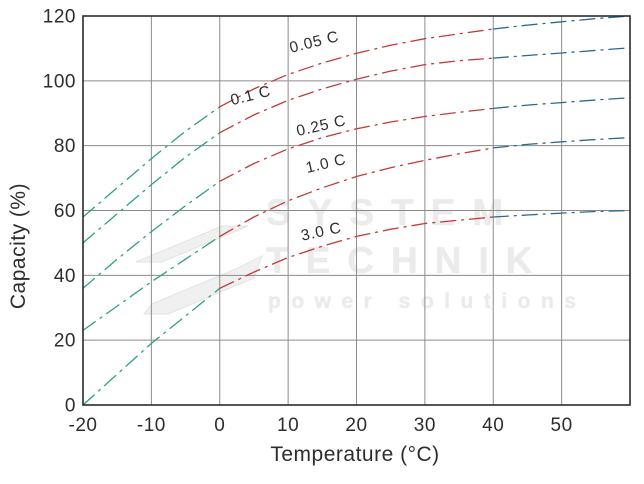 The width and height of the screenshot is (644, 484). Describe the element at coordinates (65, 341) in the screenshot. I see `y-tick-label: 20` at that location.